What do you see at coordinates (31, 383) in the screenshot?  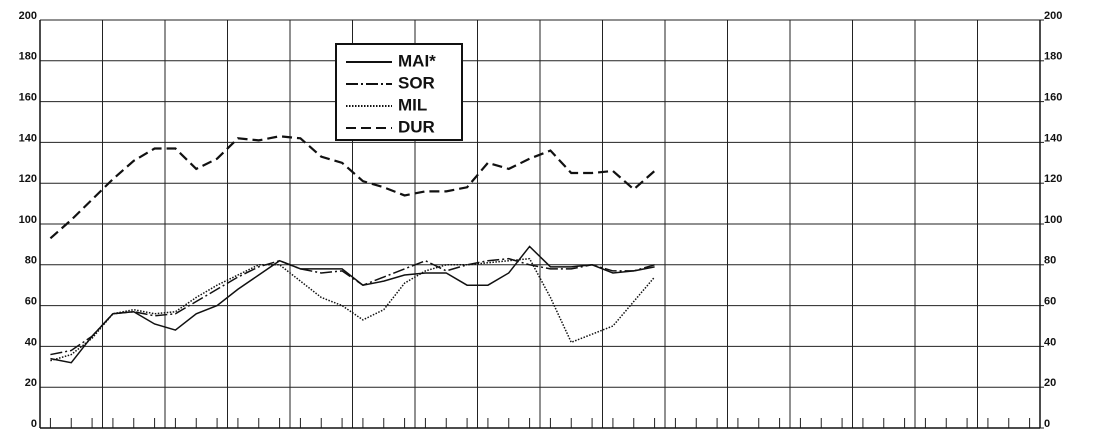 I see `y-tick-label: 20` at bounding box center [31, 383].